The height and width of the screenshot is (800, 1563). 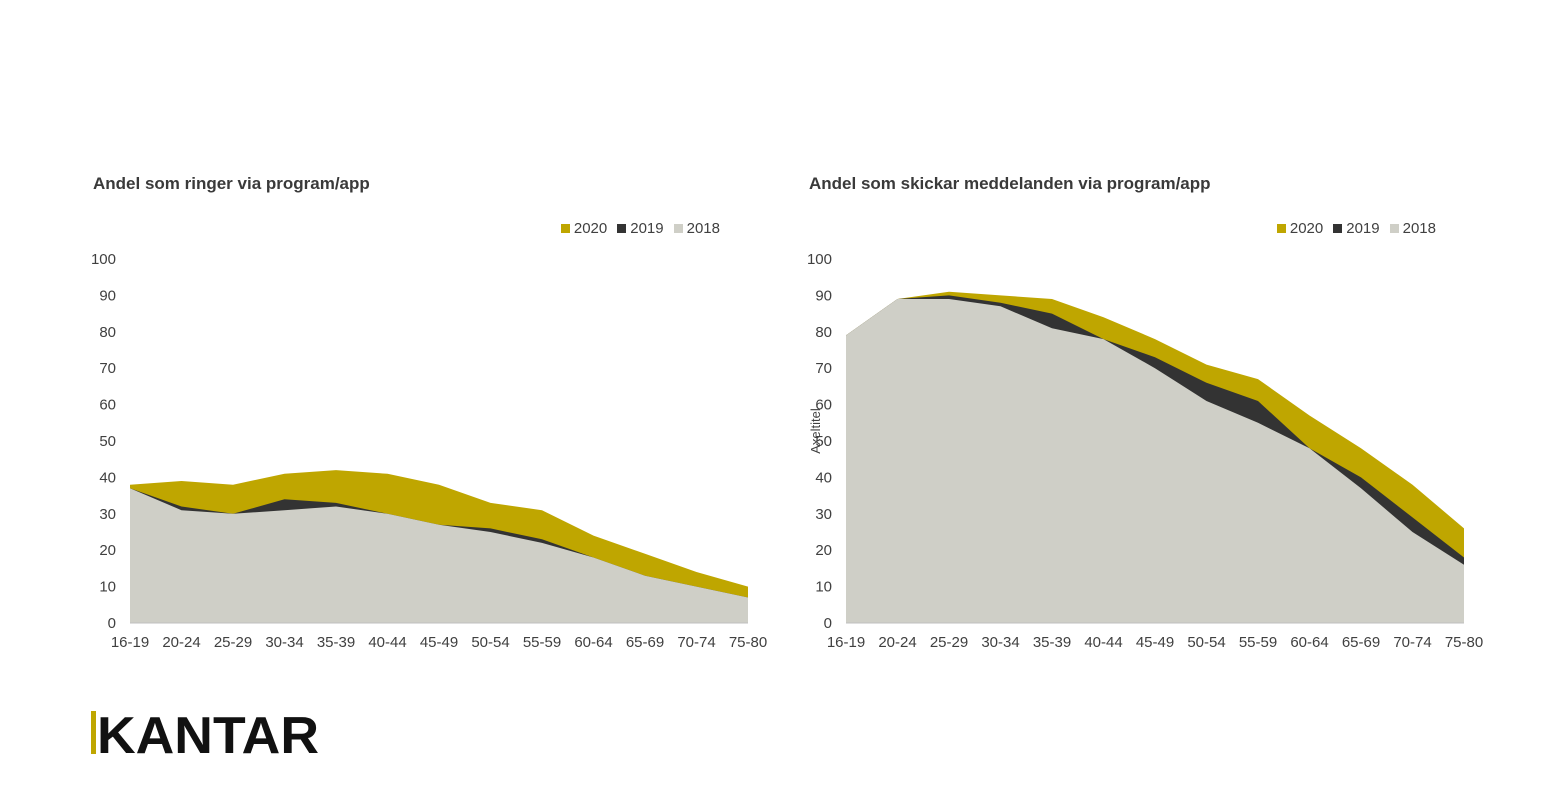 What do you see at coordinates (439, 555) in the screenshot?
I see `area-series-2018` at bounding box center [439, 555].